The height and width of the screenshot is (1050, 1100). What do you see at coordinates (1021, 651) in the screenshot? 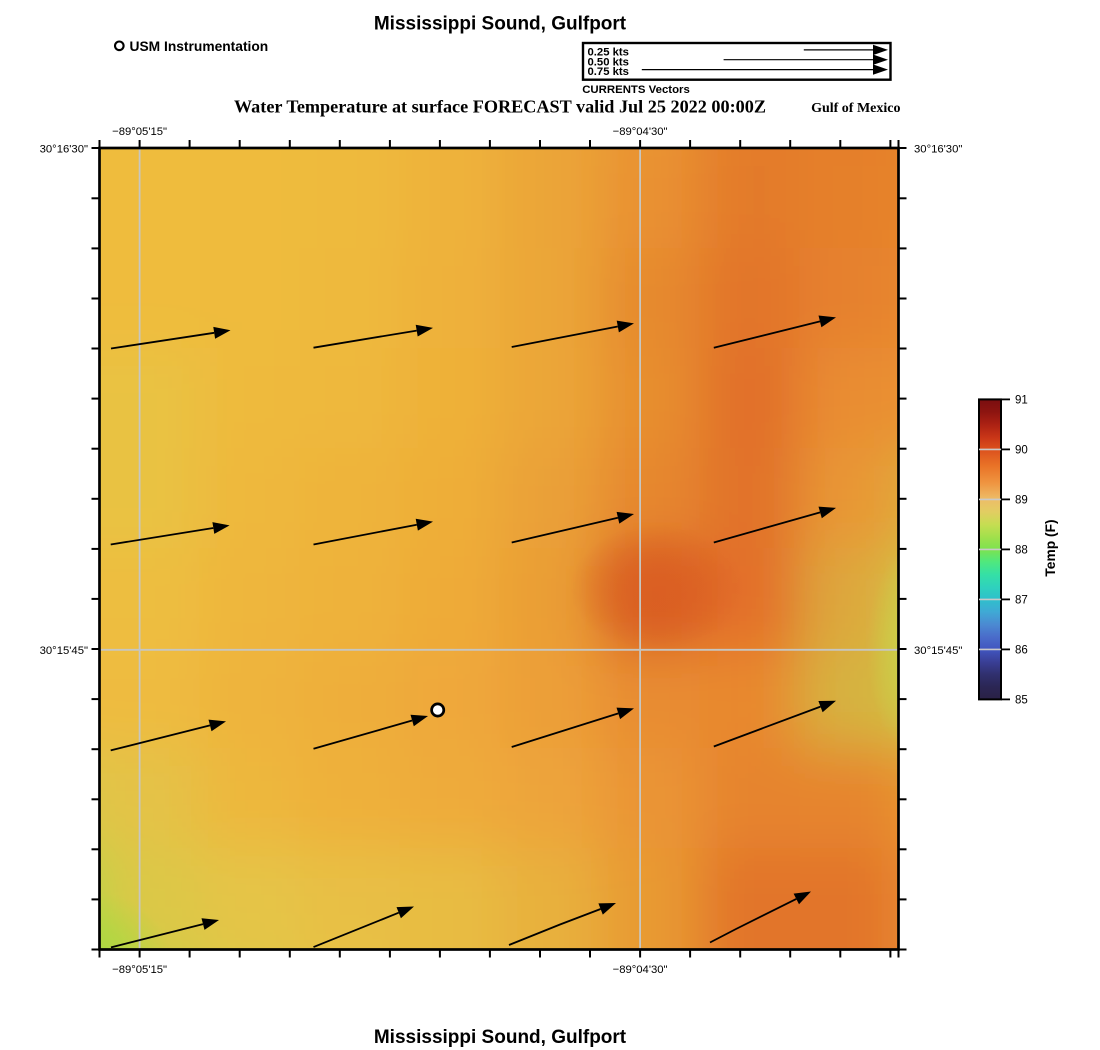
I see `svg-text: 86` at bounding box center [1021, 651].